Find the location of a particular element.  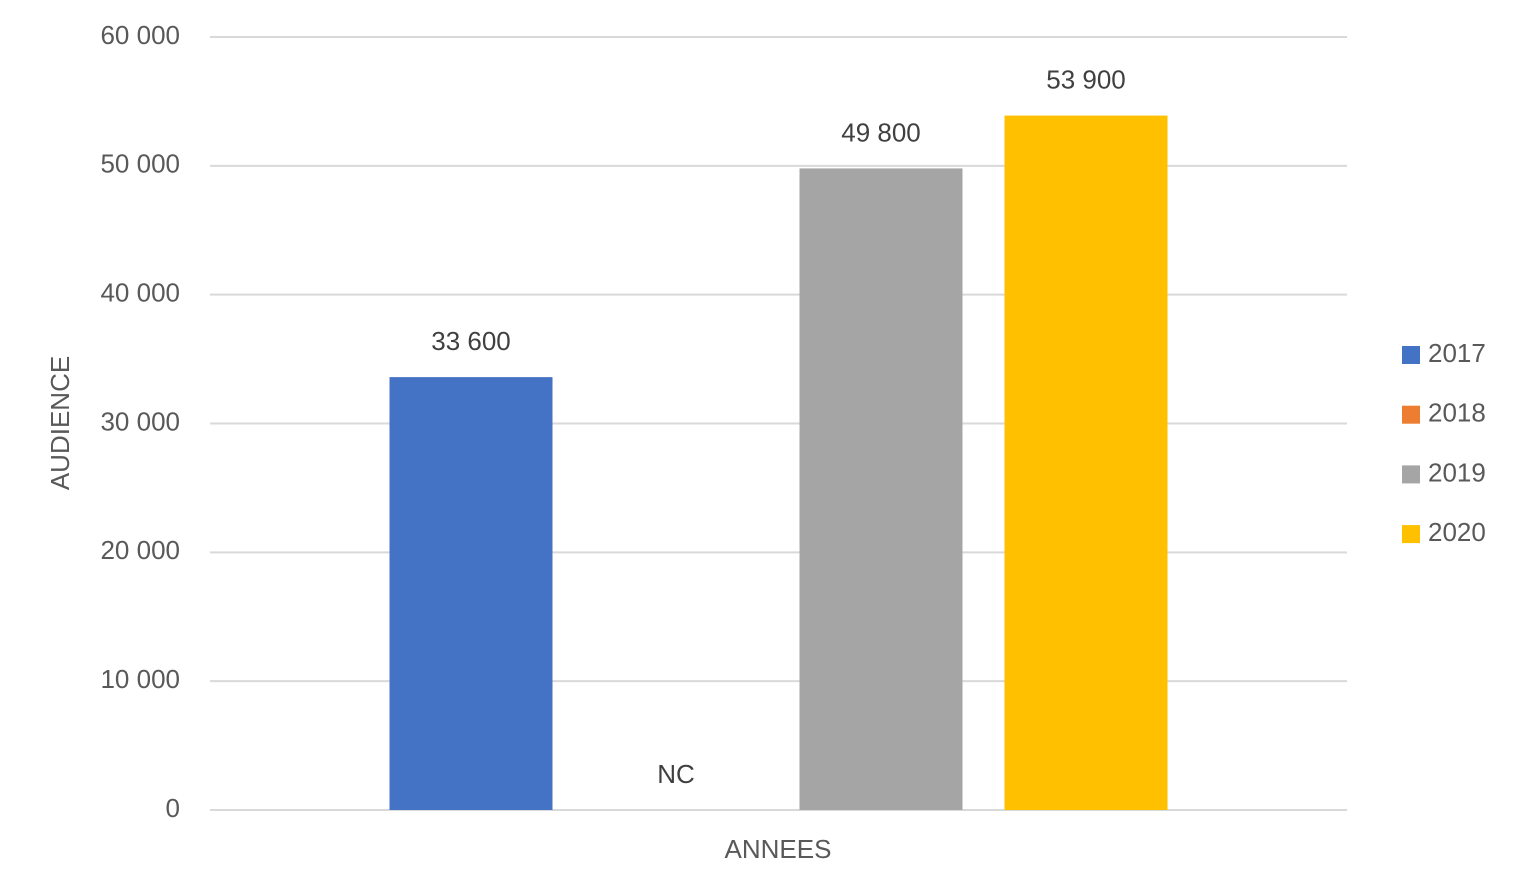

legend-label: 2017 is located at coordinates (1457, 353).